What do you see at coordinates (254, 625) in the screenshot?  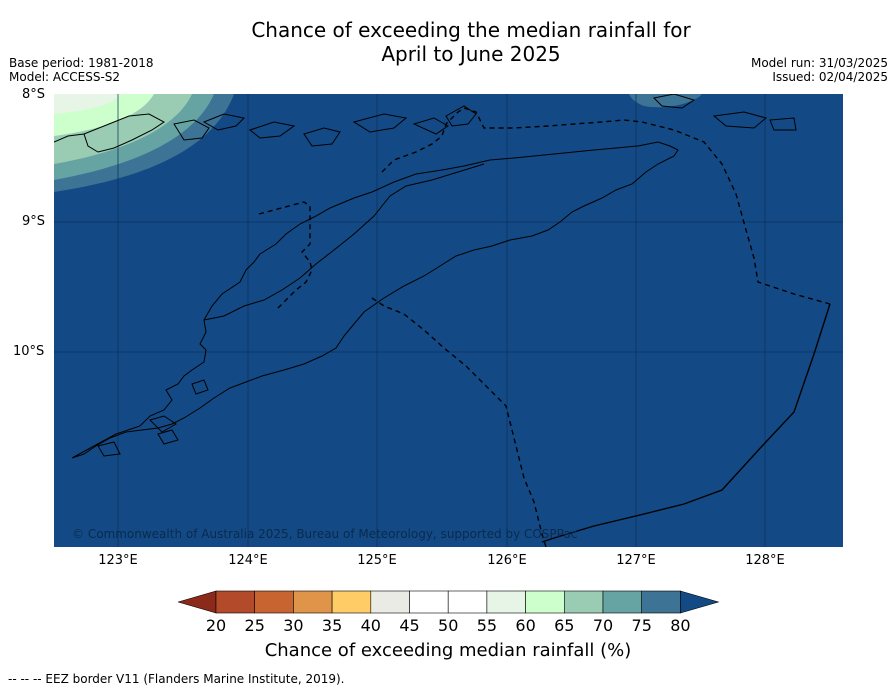 I see `colorbar-tick-label: 25` at bounding box center [254, 625].